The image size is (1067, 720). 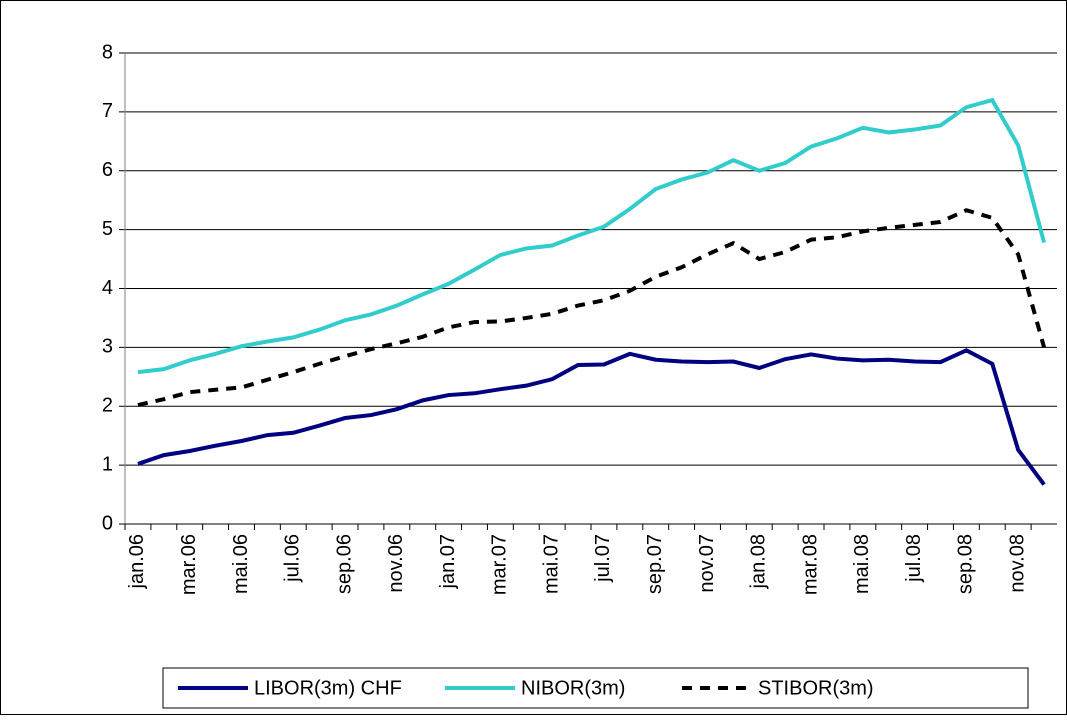 What do you see at coordinates (107, 464) in the screenshot?
I see `y-tick-label: 1` at bounding box center [107, 464].